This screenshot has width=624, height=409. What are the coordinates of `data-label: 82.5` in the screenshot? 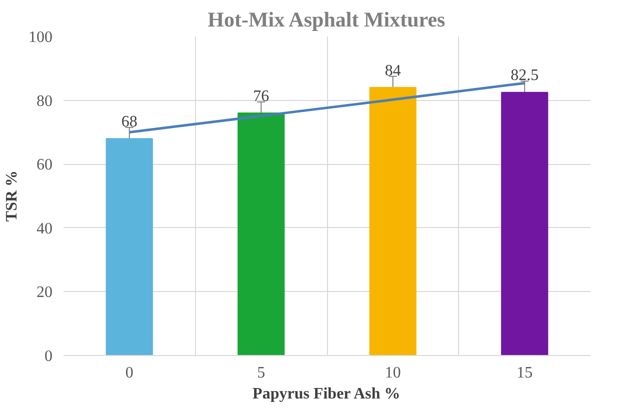 It's located at (524, 75).